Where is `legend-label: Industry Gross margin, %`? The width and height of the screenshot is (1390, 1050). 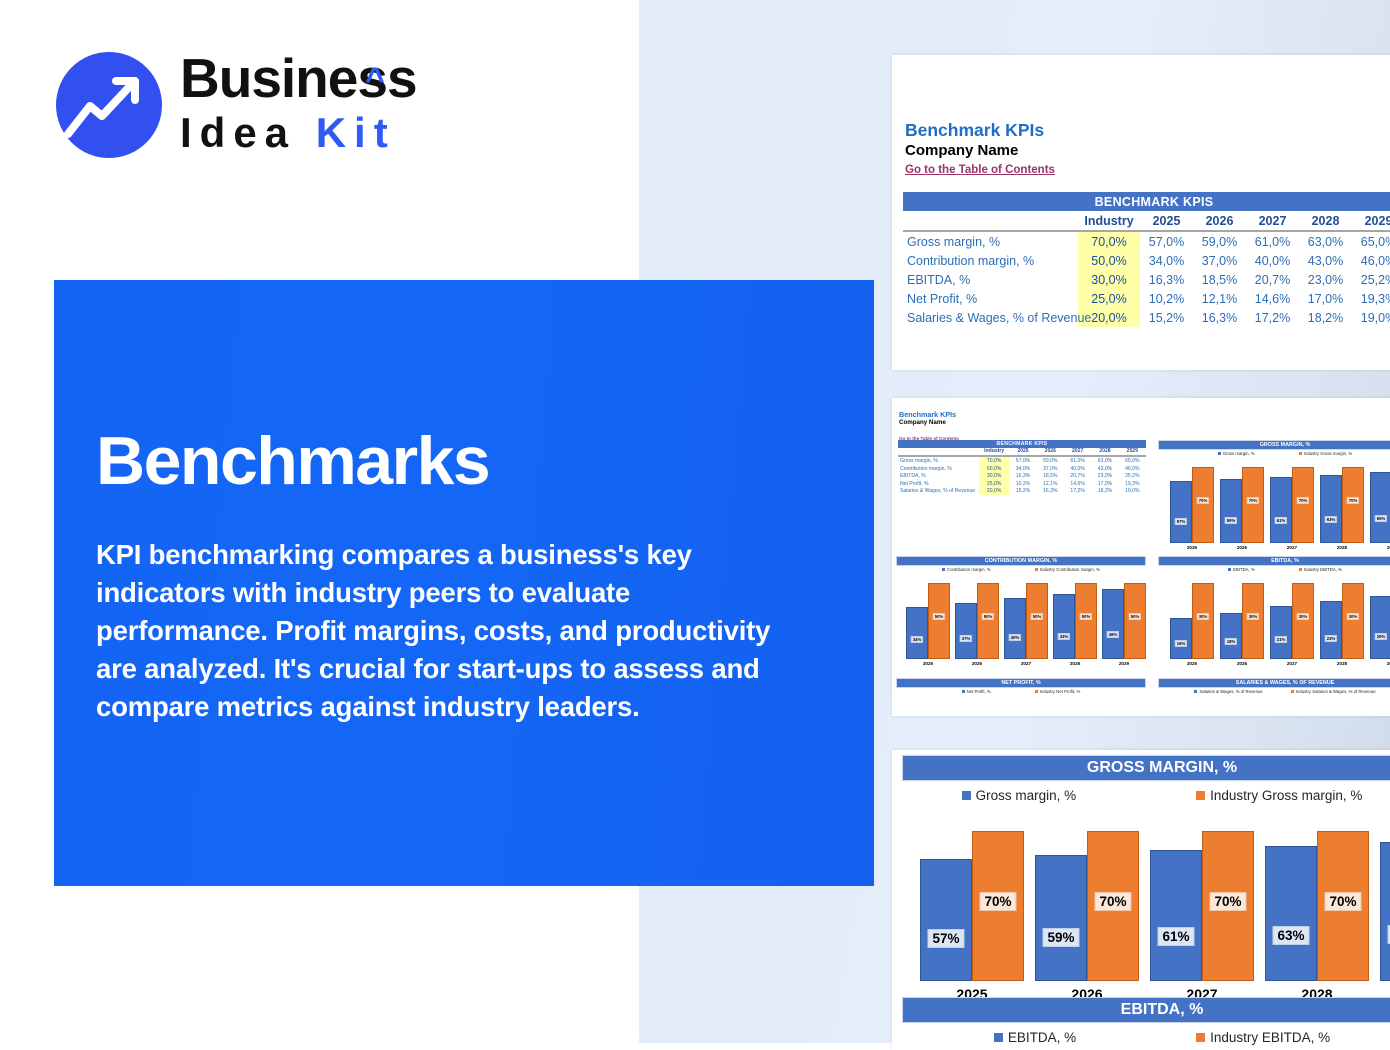
legend-label: Industry Gross margin, % is located at coordinates (1328, 453).